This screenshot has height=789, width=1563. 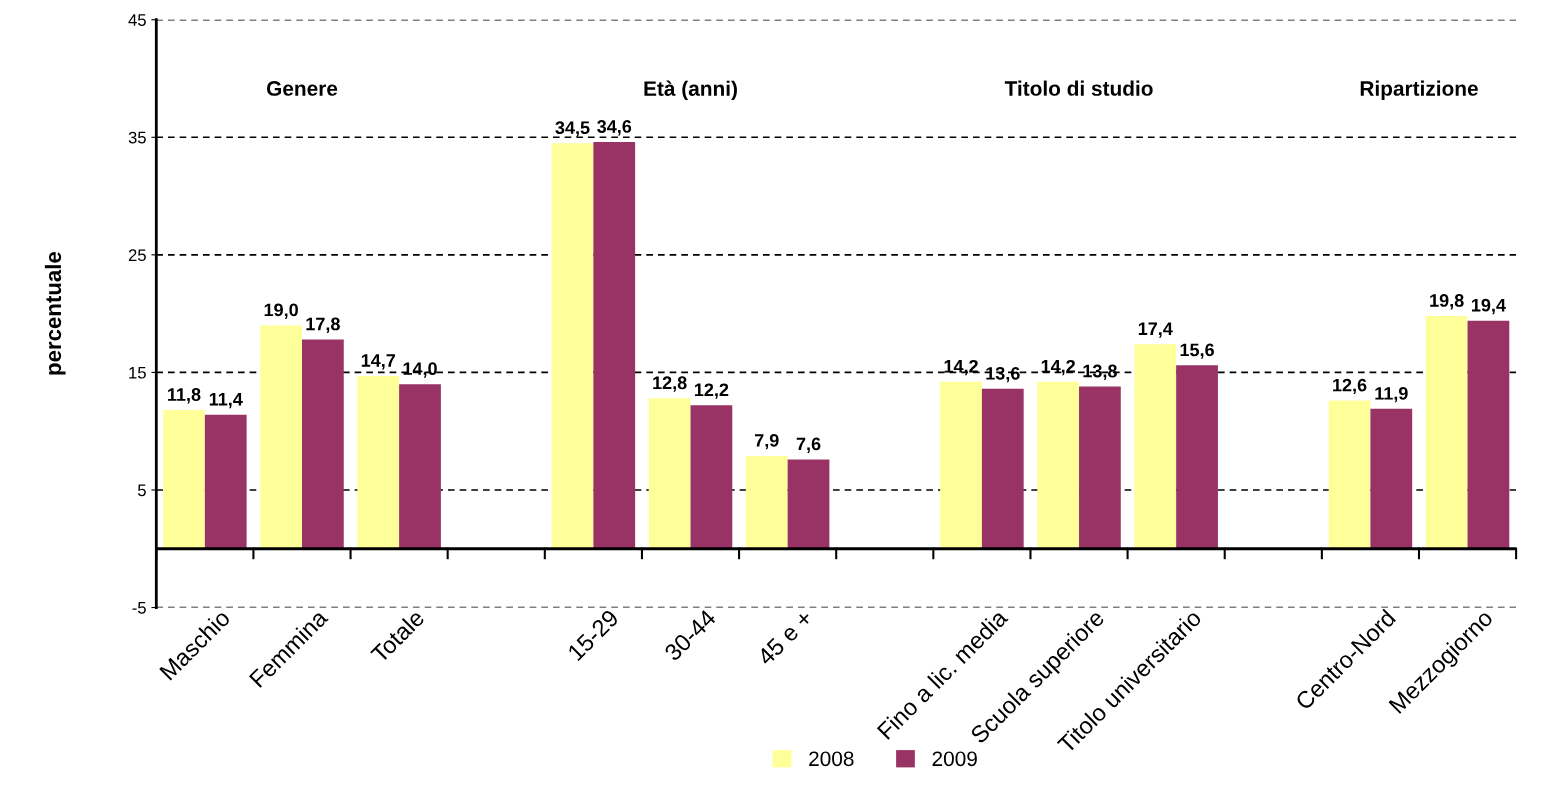 I want to click on data-label: 19,0, so click(x=281, y=311).